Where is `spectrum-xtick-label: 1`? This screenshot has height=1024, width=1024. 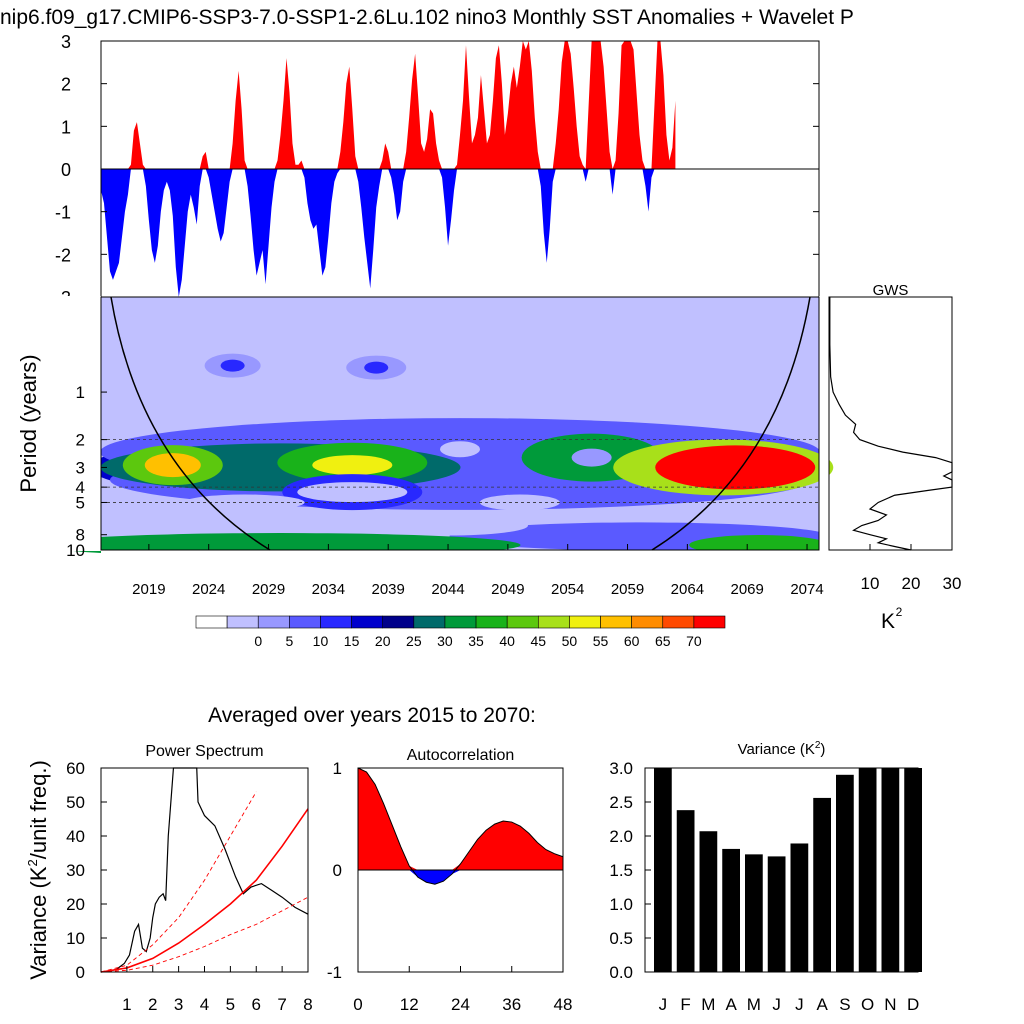 spectrum-xtick-label: 1 is located at coordinates (126, 1004).